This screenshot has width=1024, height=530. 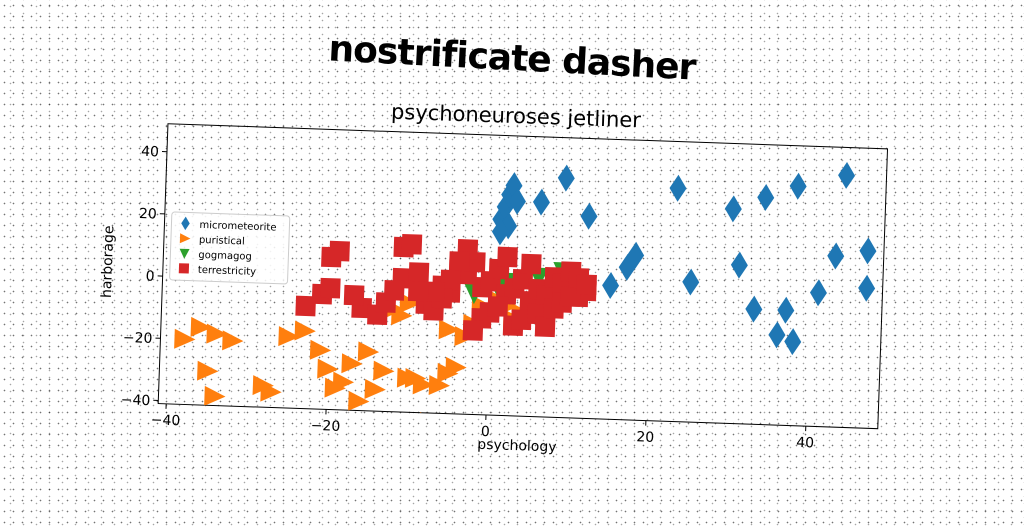 What do you see at coordinates (135, 400) in the screenshot?
I see `y-tick-label: −40` at bounding box center [135, 400].